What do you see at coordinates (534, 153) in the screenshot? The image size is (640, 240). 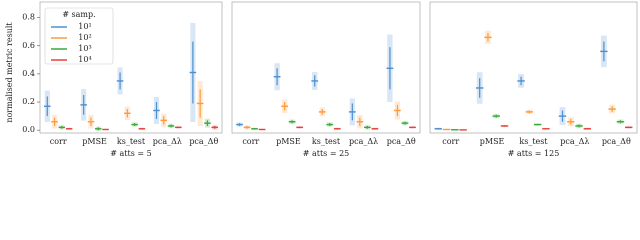 I see `x-axis-label: # atts = 125` at bounding box center [534, 153].